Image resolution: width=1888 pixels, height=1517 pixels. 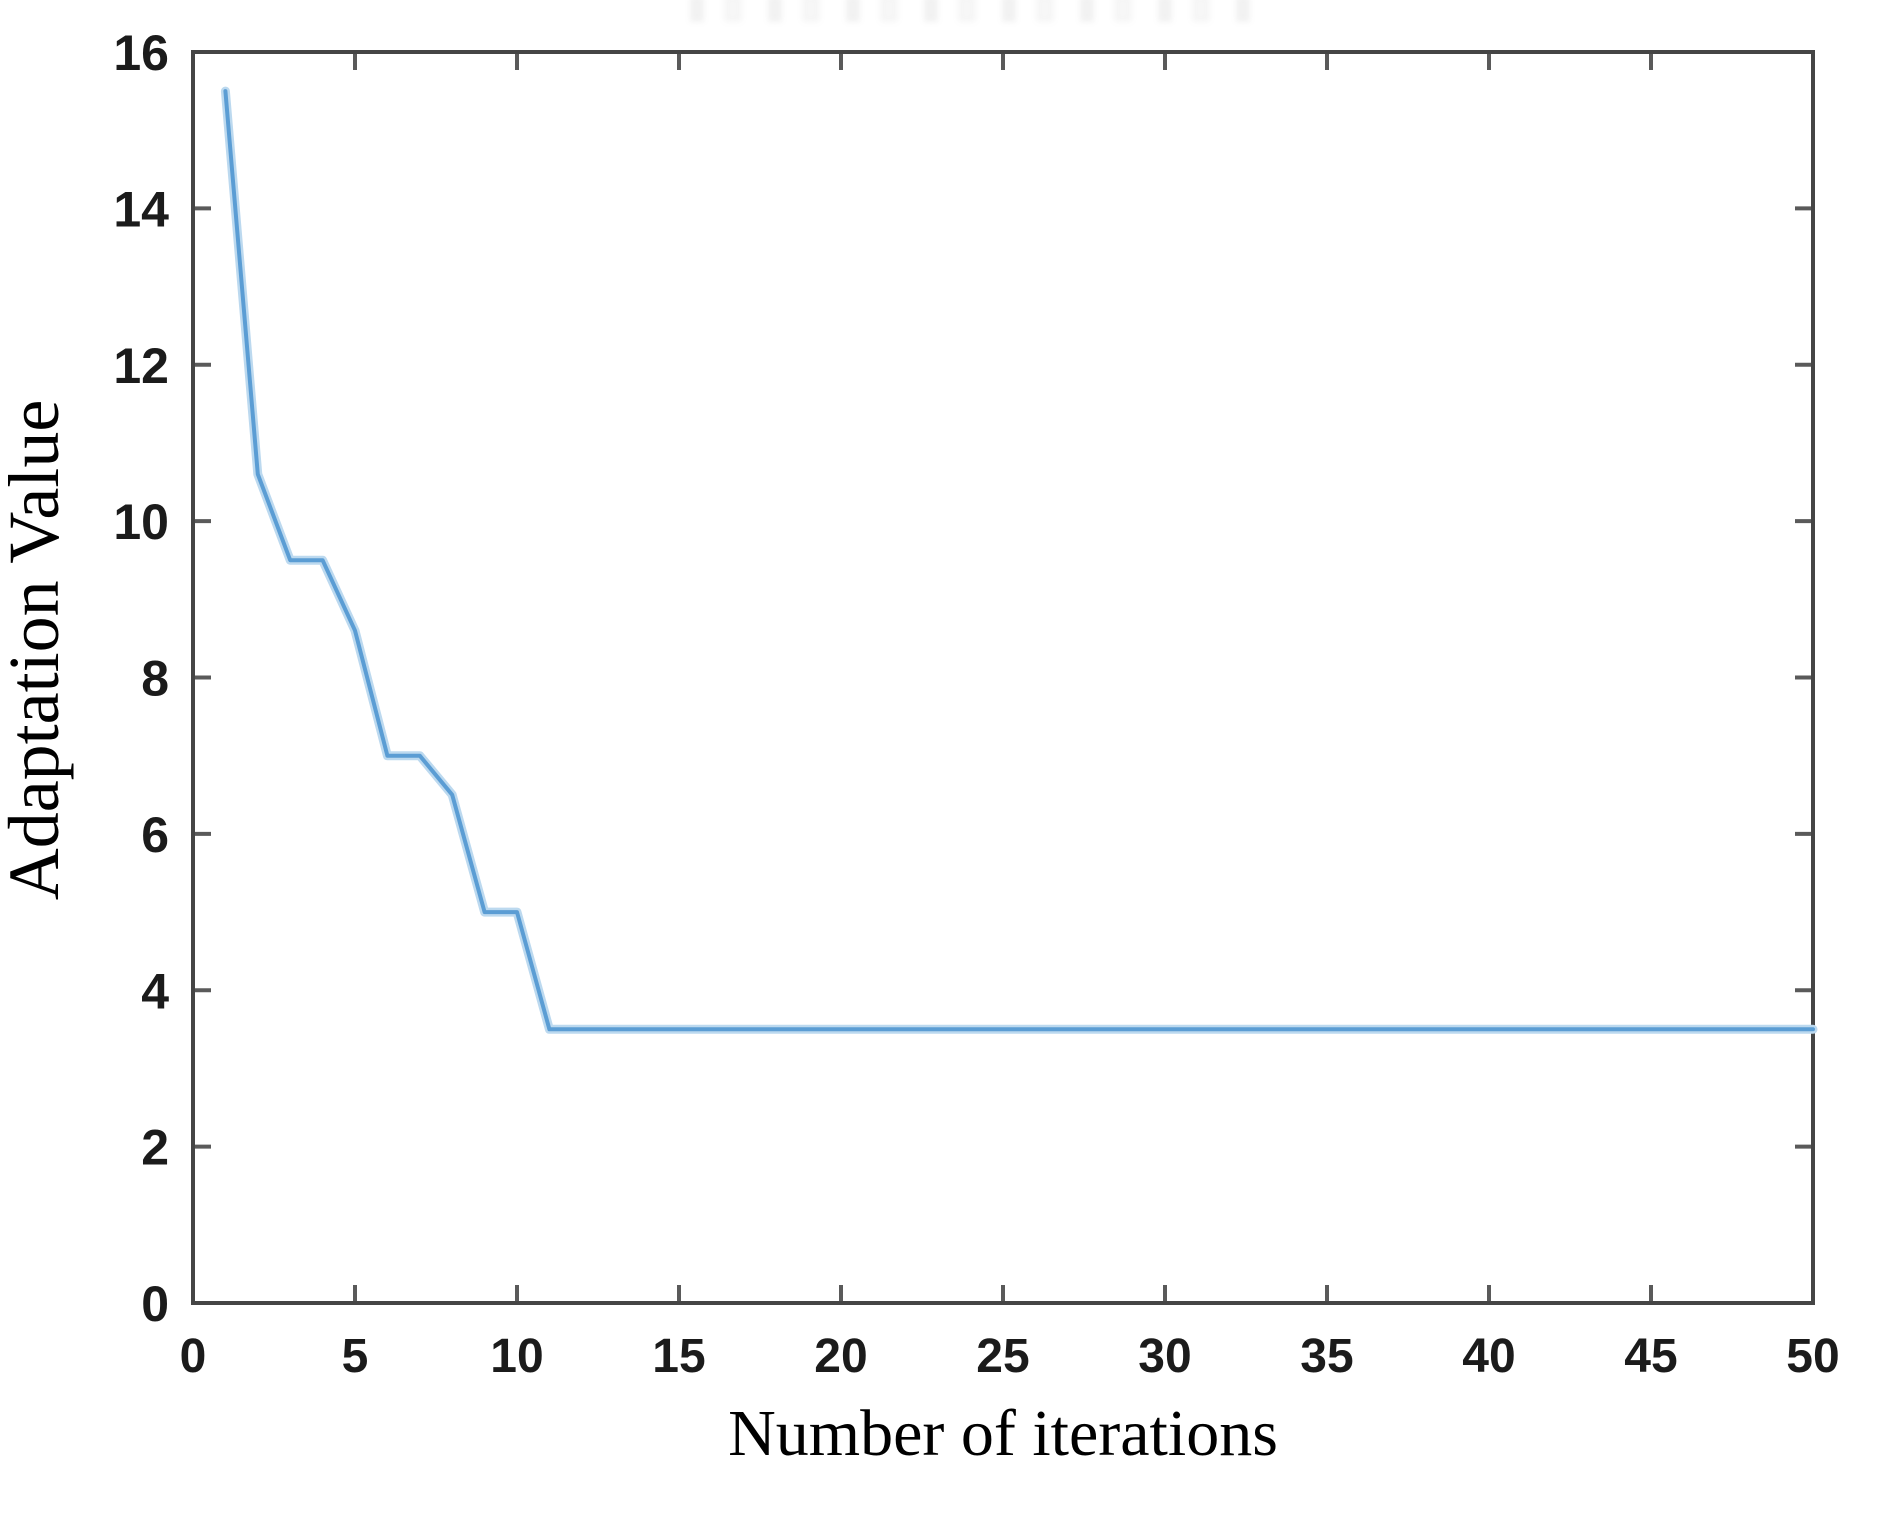 What do you see at coordinates (840, 1356) in the screenshot?
I see `x-tick-label: 20` at bounding box center [840, 1356].